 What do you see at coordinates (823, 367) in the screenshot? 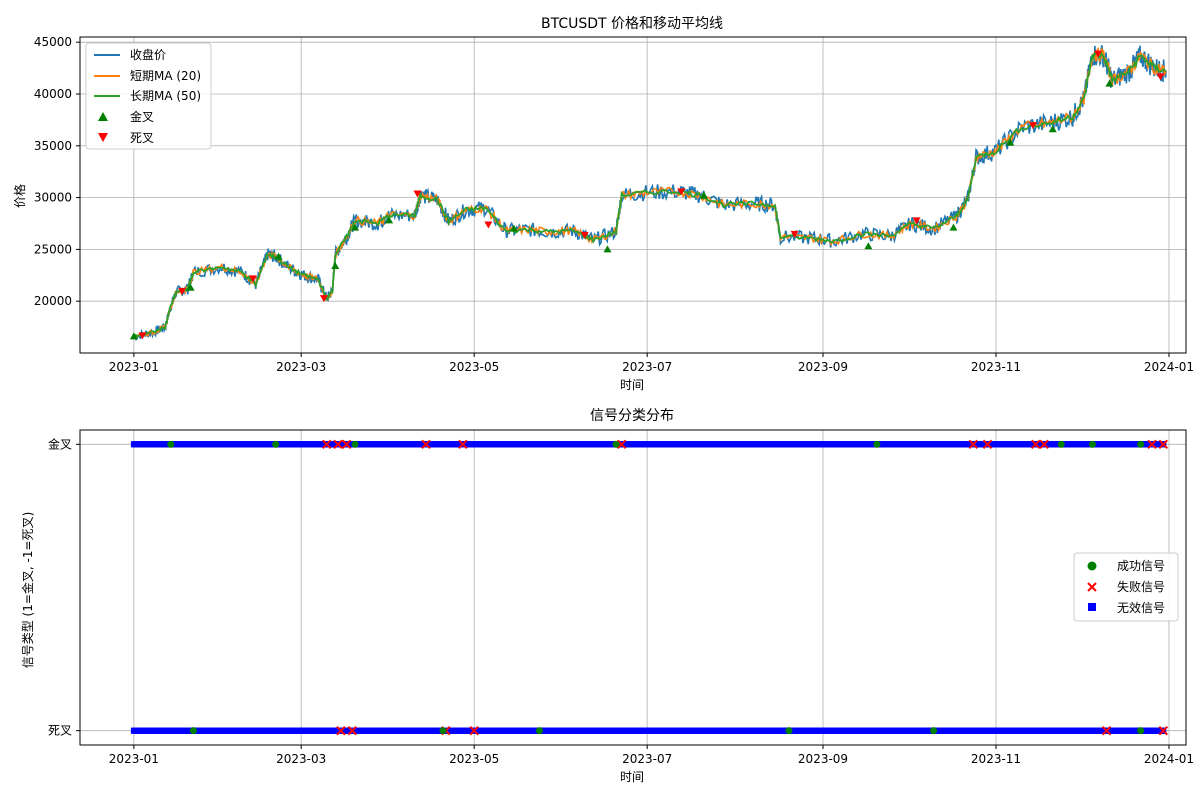
I see `price-chart-x-tick-label: 2023-09` at bounding box center [823, 367].